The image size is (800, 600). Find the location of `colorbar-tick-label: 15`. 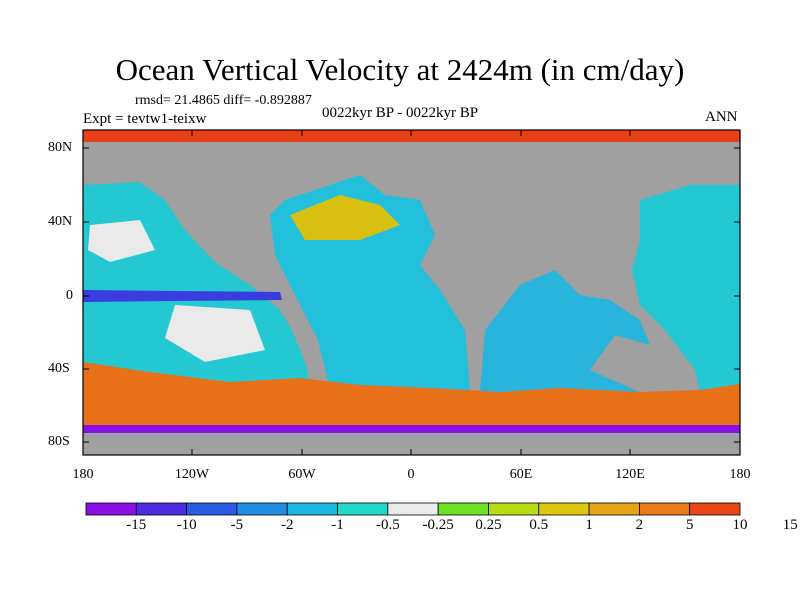

colorbar-tick-label: 15 is located at coordinates (790, 525).